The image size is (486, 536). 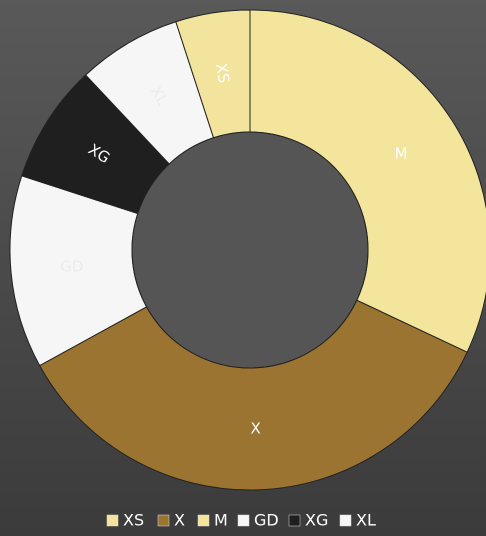 What do you see at coordinates (401, 154) in the screenshot?
I see `slice-label: M` at bounding box center [401, 154].